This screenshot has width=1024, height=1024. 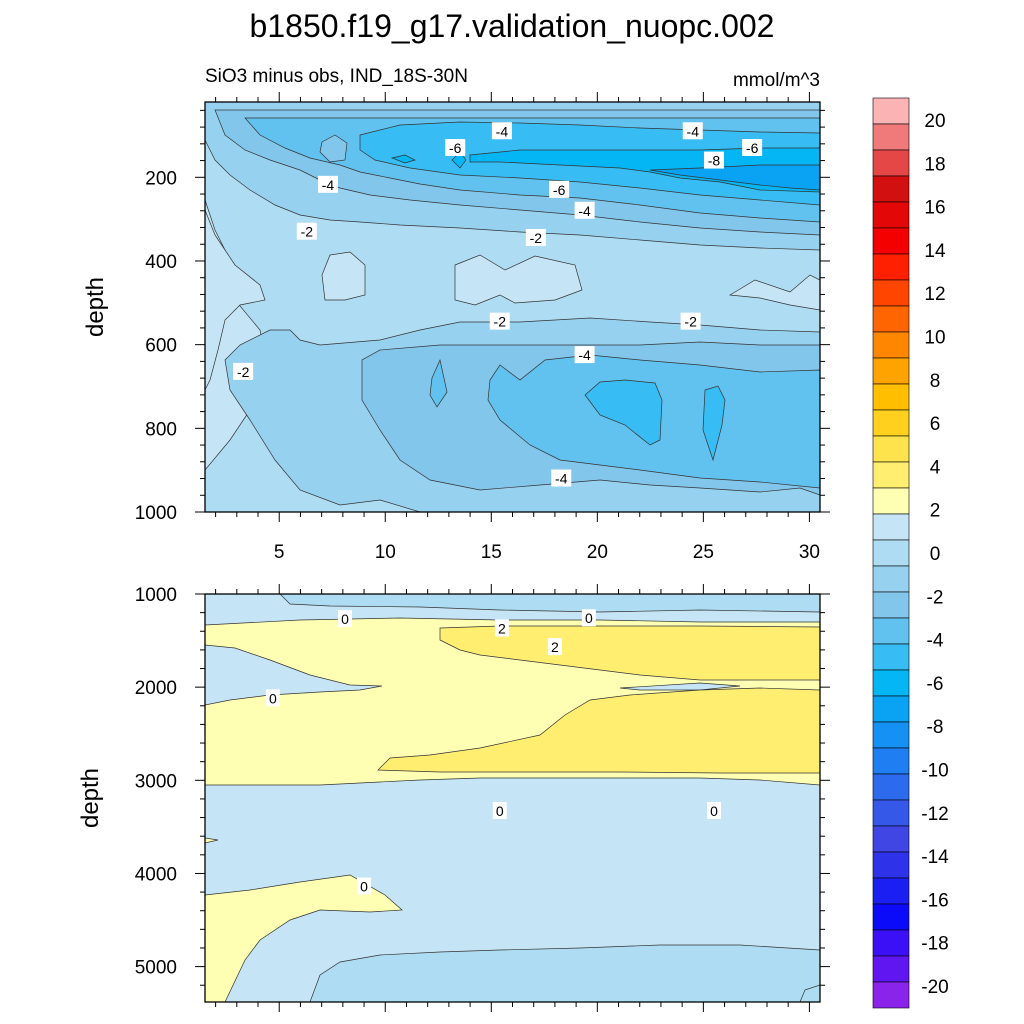 What do you see at coordinates (491, 552) in the screenshot?
I see `x-tick-label: 15` at bounding box center [491, 552].